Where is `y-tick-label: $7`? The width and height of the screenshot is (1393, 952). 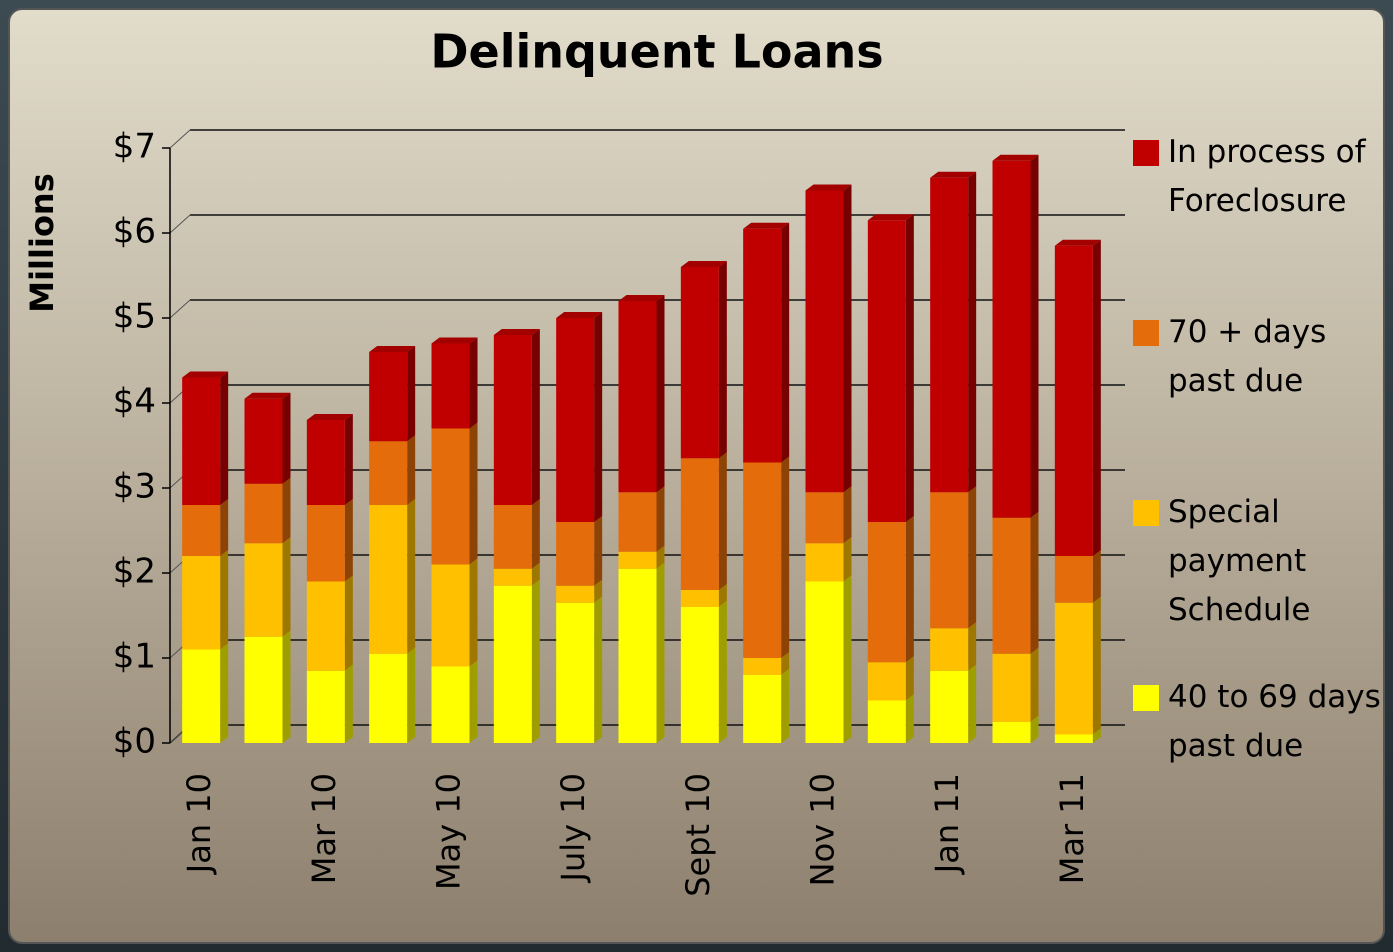
y-tick-label: $7 is located at coordinates (134, 147).